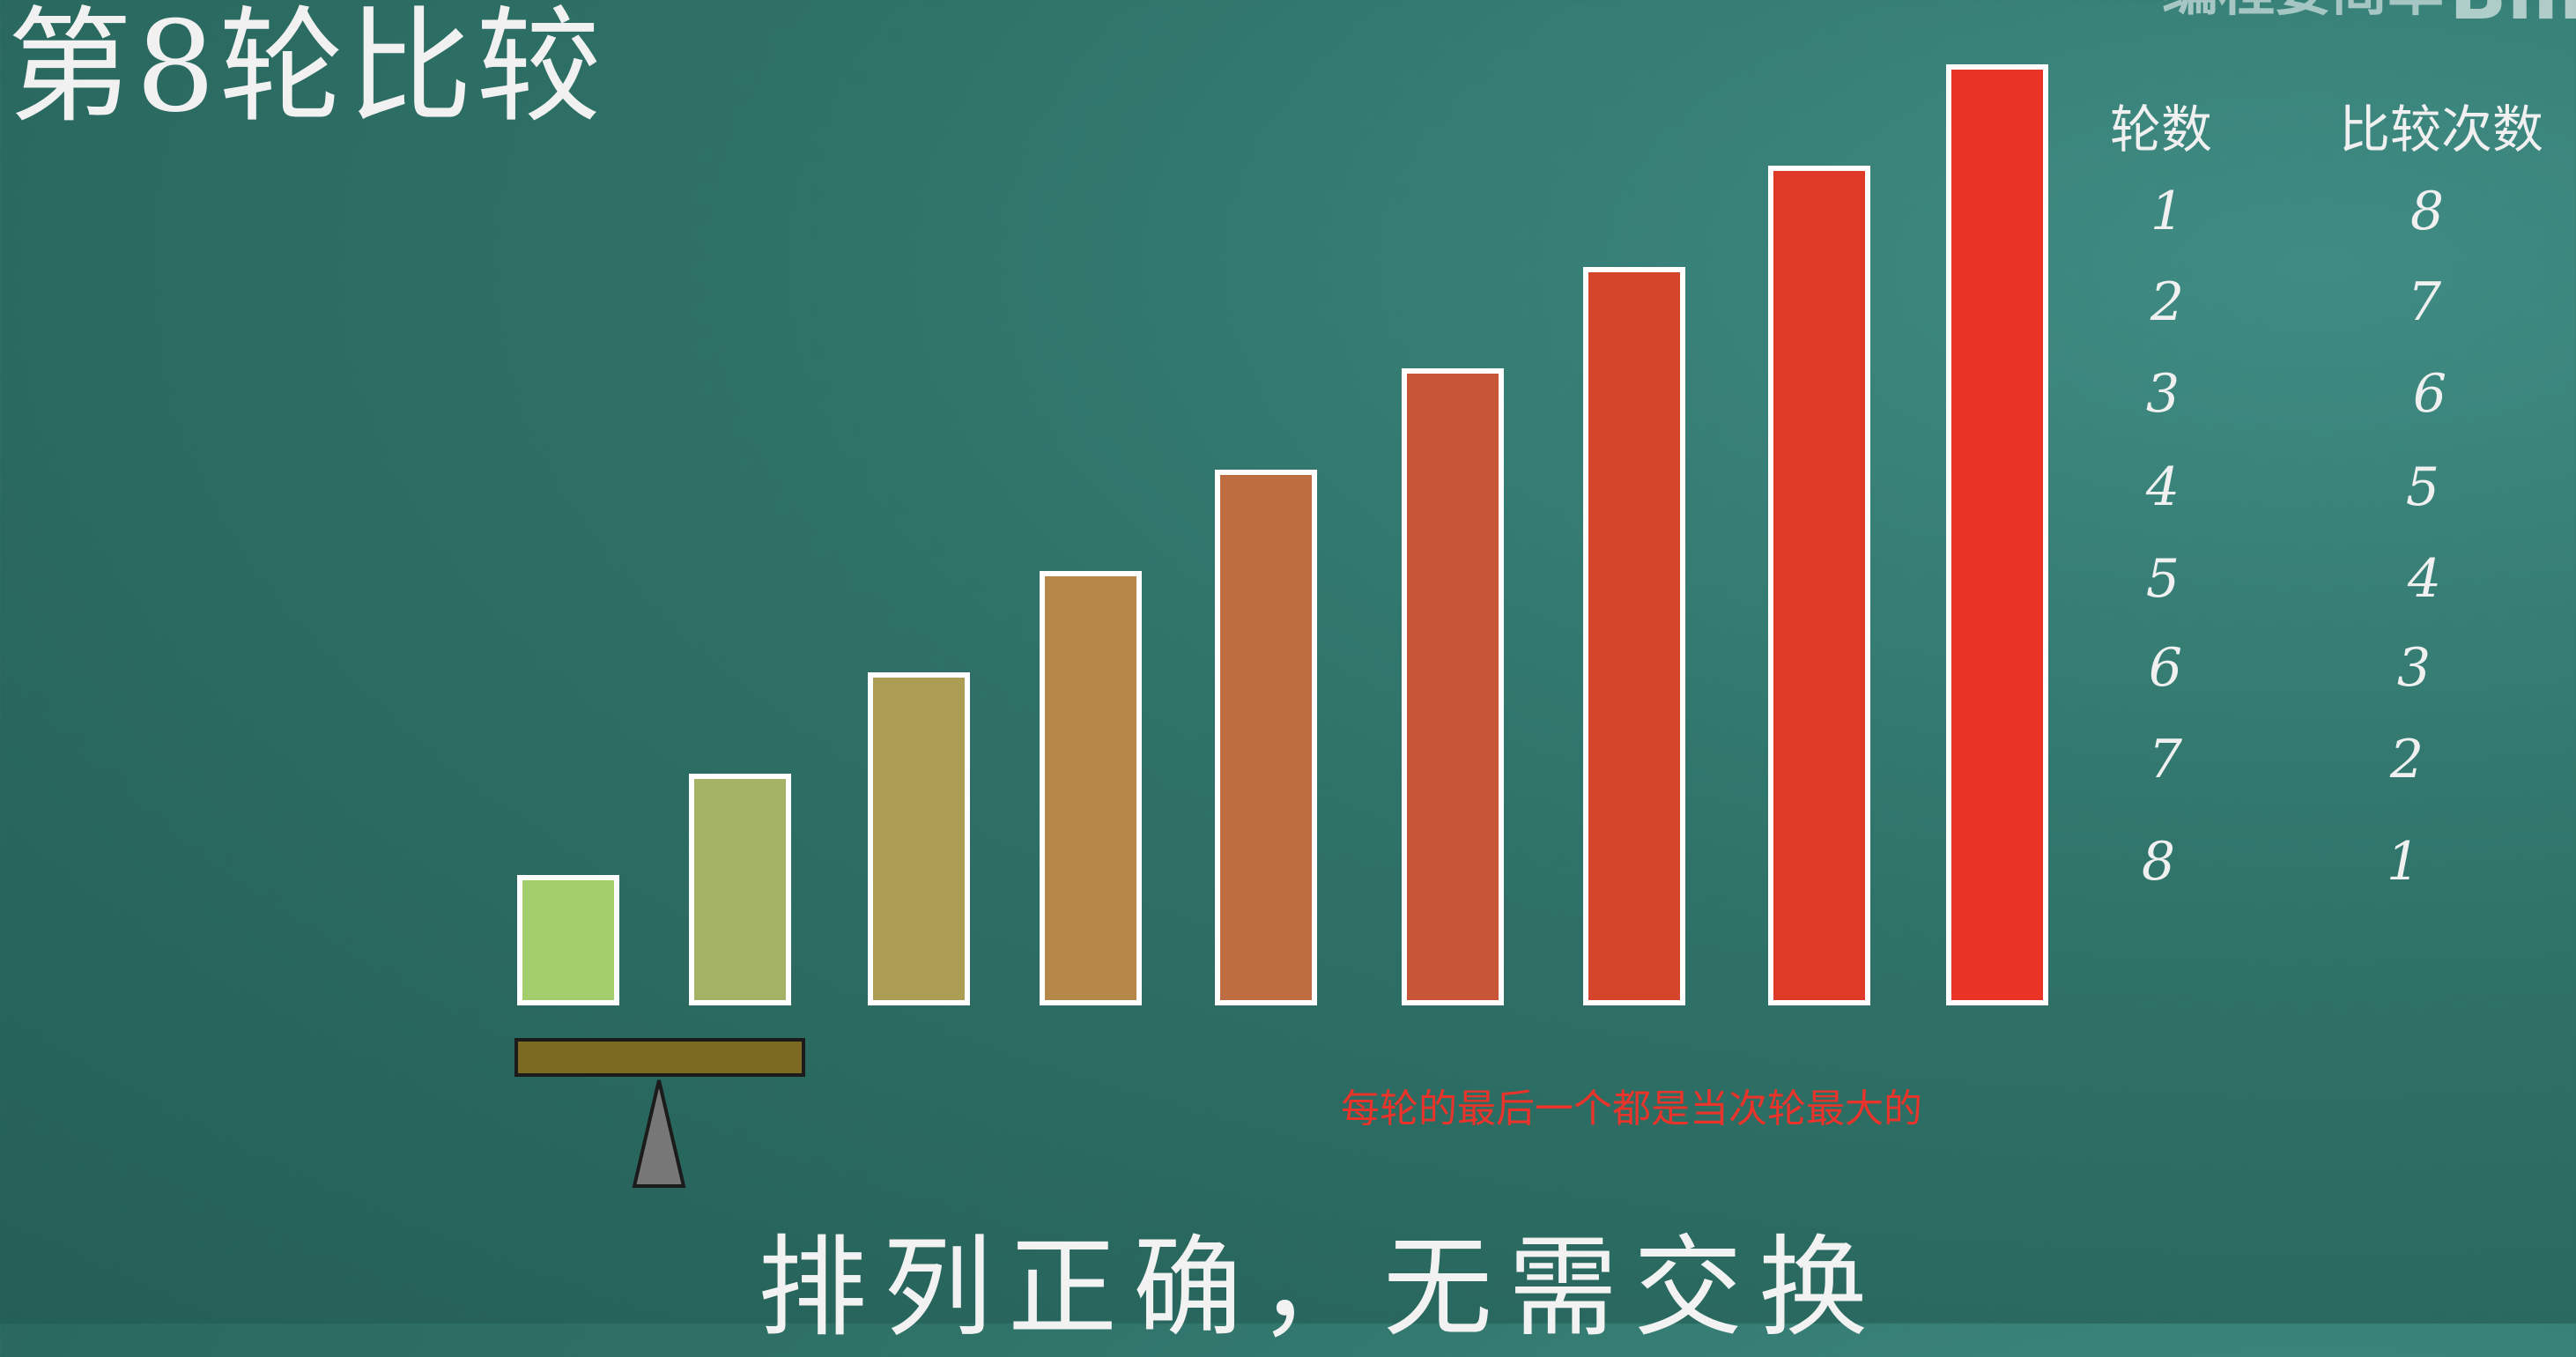 This screenshot has height=1357, width=2576. I want to click on slide-title: 第8轮比较, so click(306, 70).